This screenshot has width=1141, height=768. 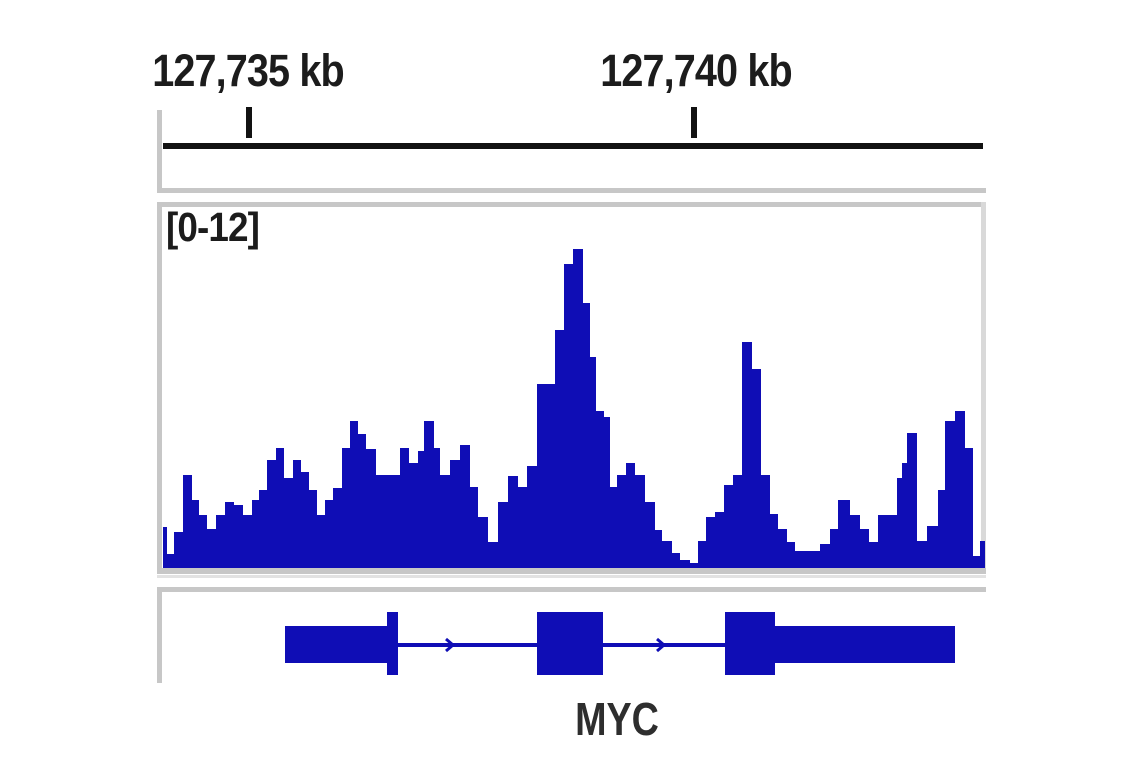 I want to click on gene-top-border, so click(x=571, y=589).